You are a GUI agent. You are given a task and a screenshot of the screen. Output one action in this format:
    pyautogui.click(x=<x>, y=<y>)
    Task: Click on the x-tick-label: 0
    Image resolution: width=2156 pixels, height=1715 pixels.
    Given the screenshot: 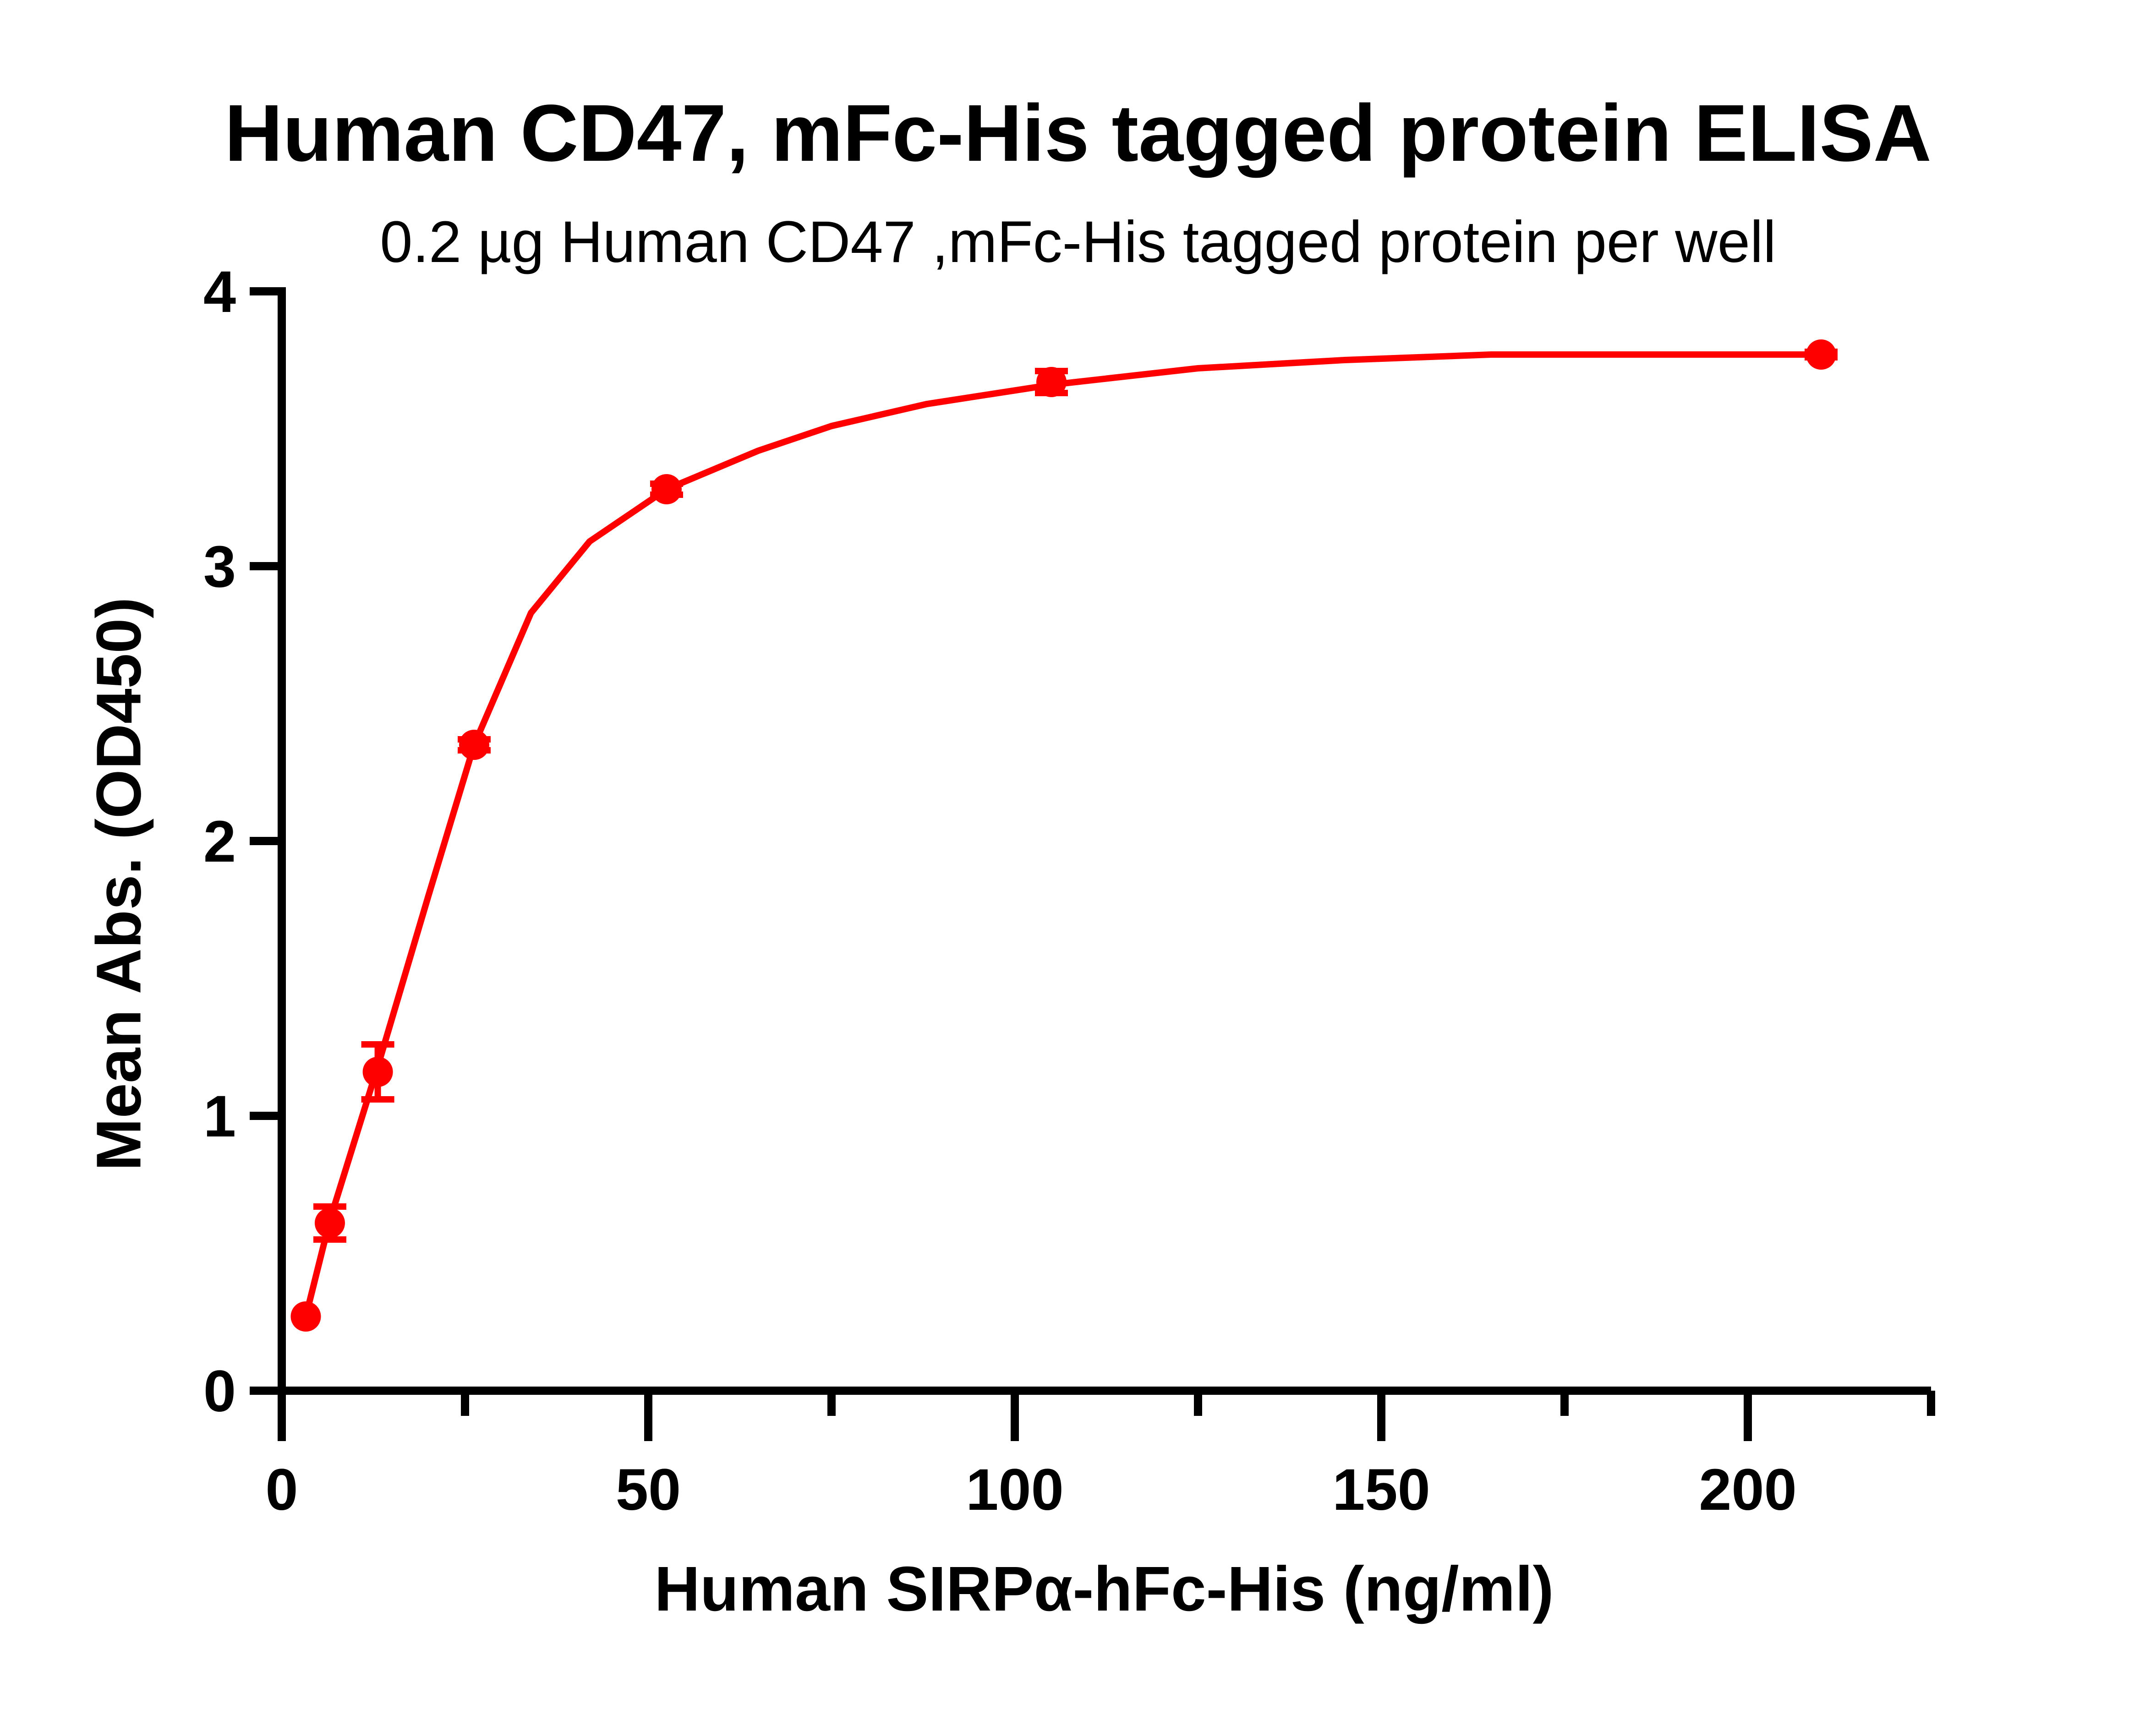 What is the action you would take?
    pyautogui.click(x=281, y=1490)
    